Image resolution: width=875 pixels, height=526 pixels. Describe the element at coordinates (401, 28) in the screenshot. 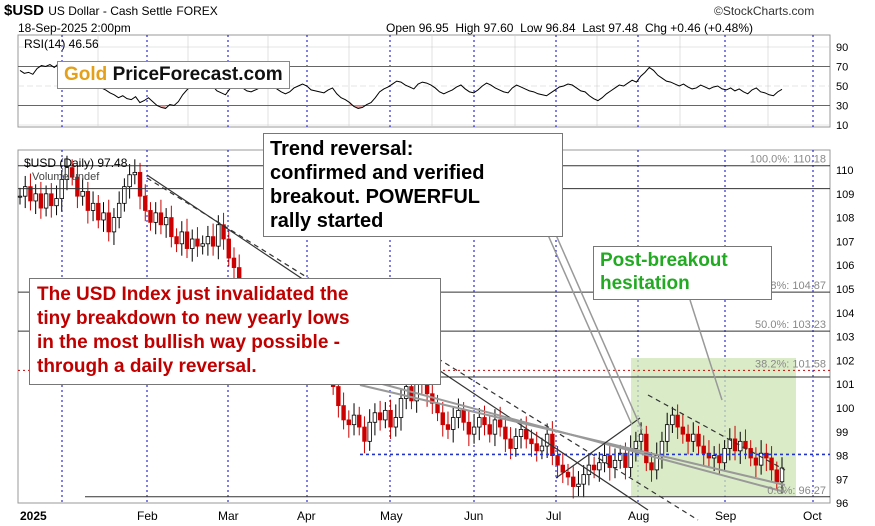

I see `open-label: Open` at that location.